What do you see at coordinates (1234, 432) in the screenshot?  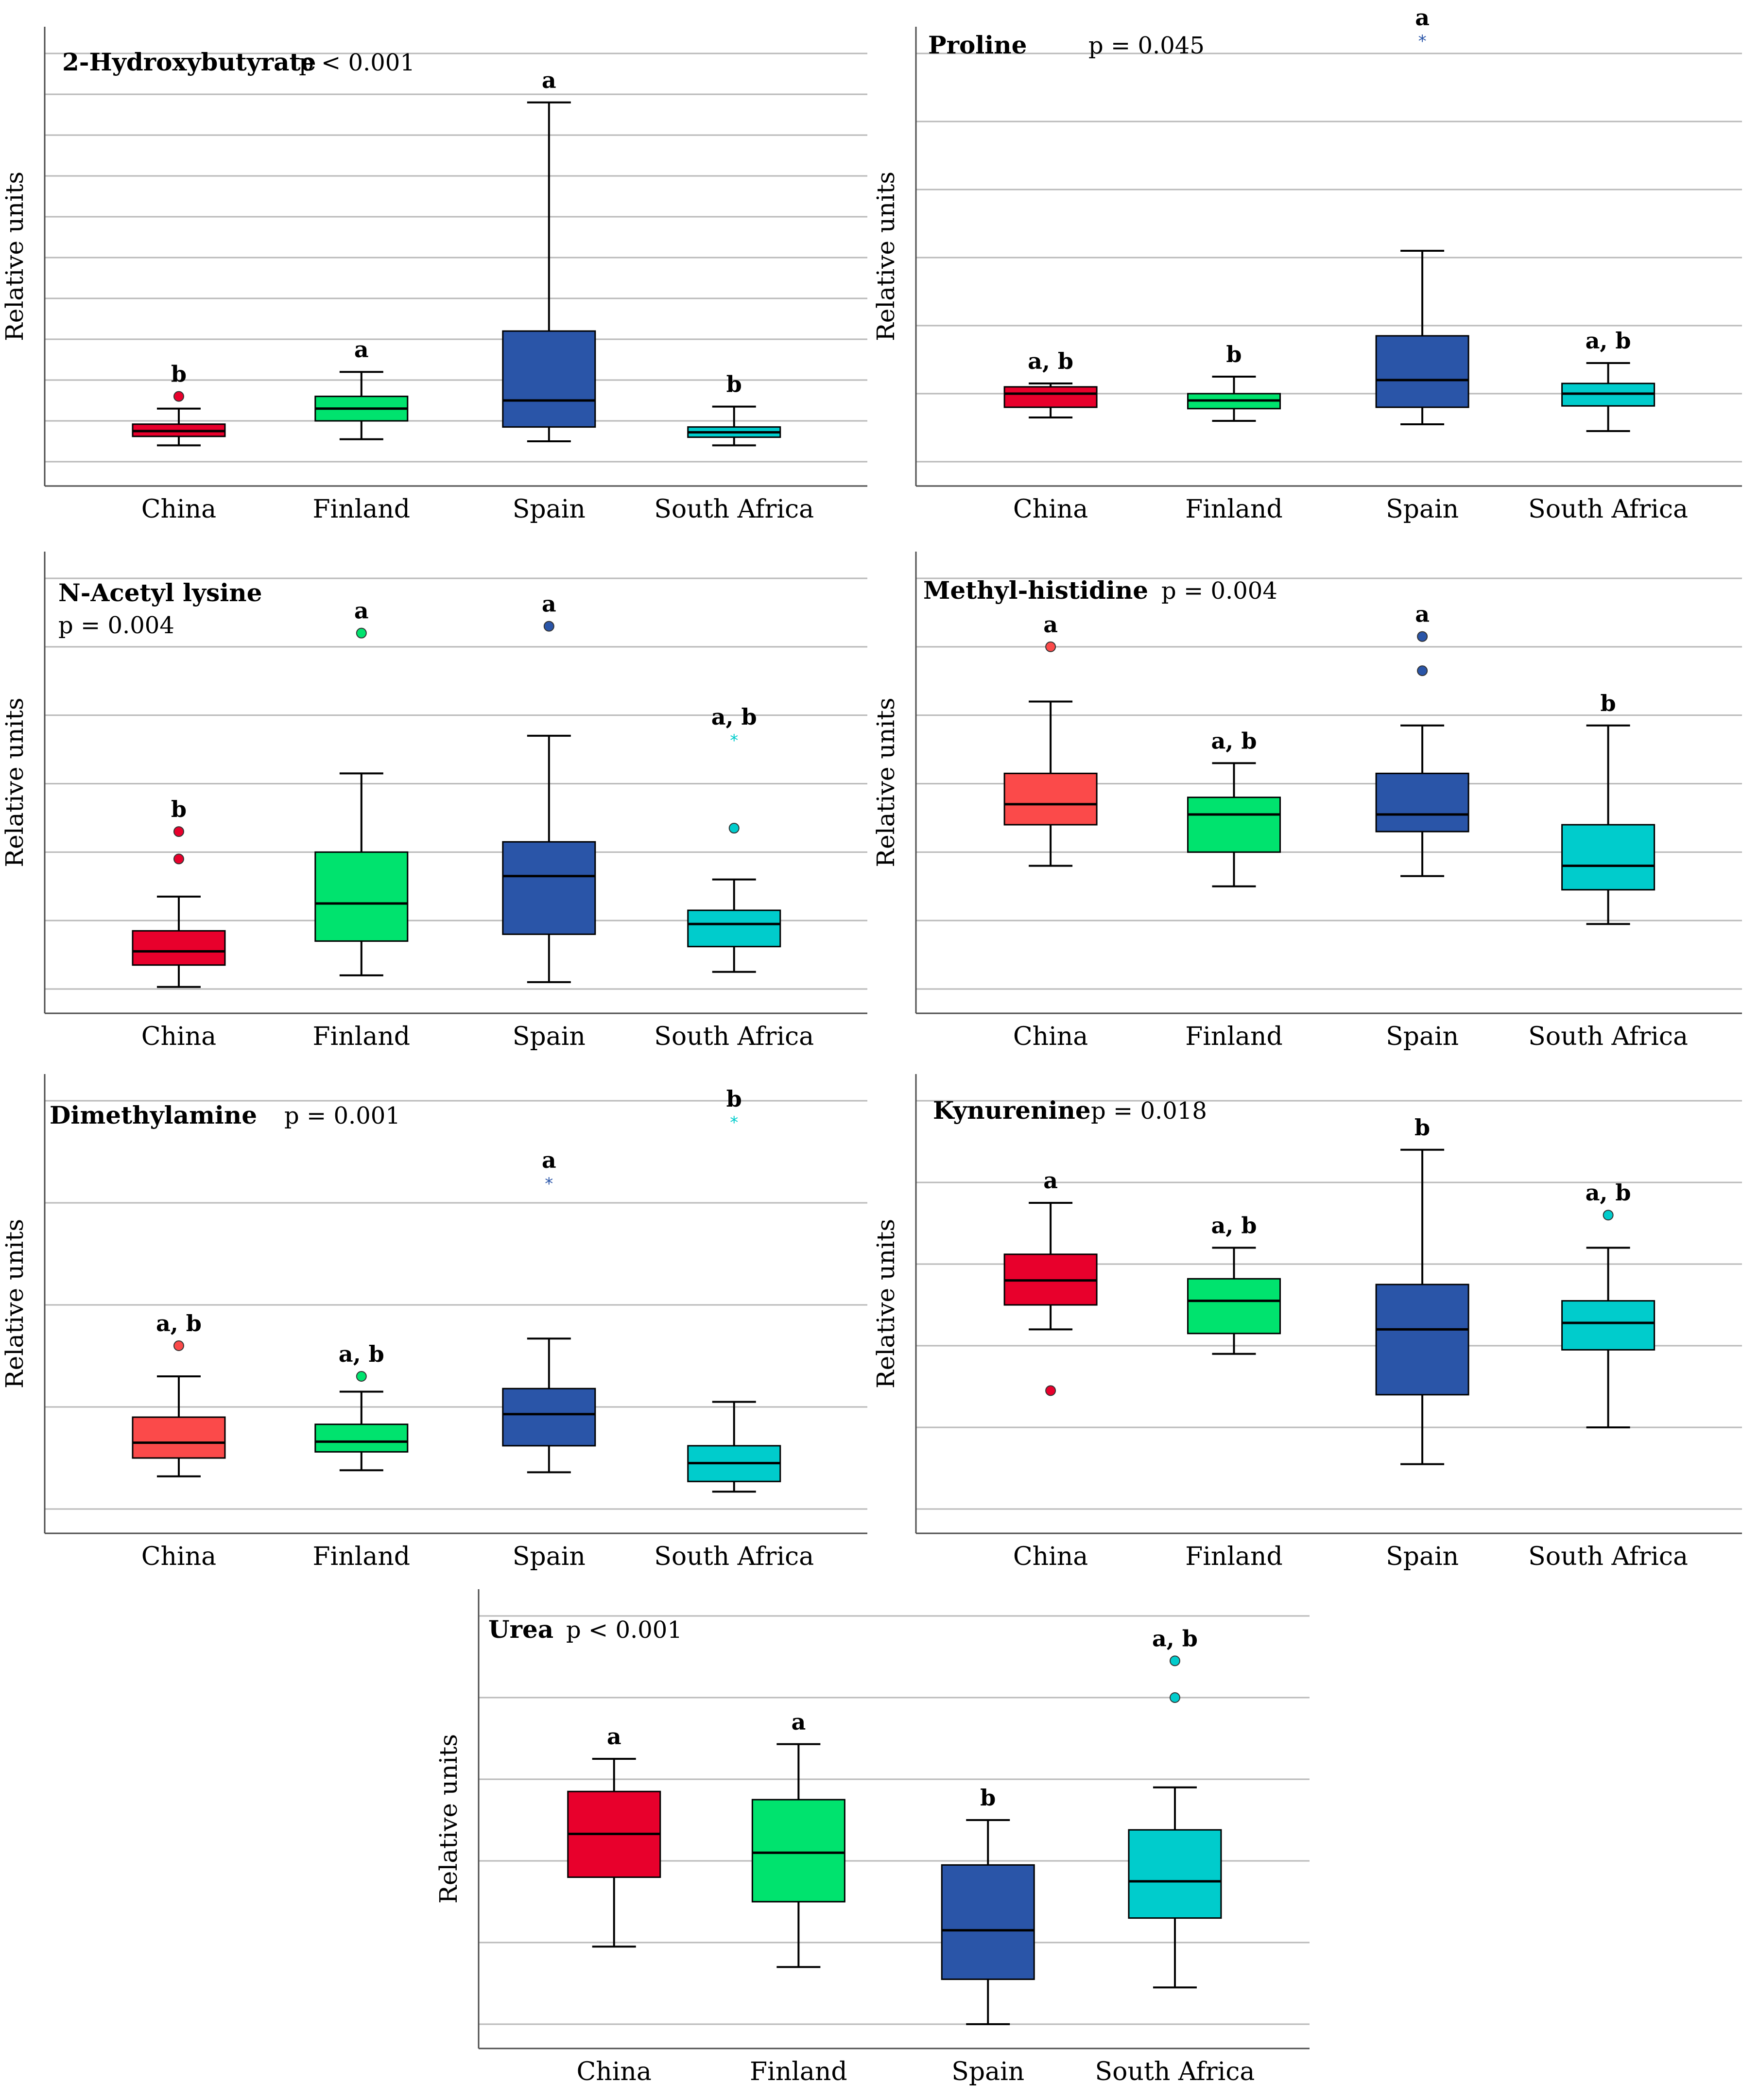 I see `box-finland: b Finland` at bounding box center [1234, 432].